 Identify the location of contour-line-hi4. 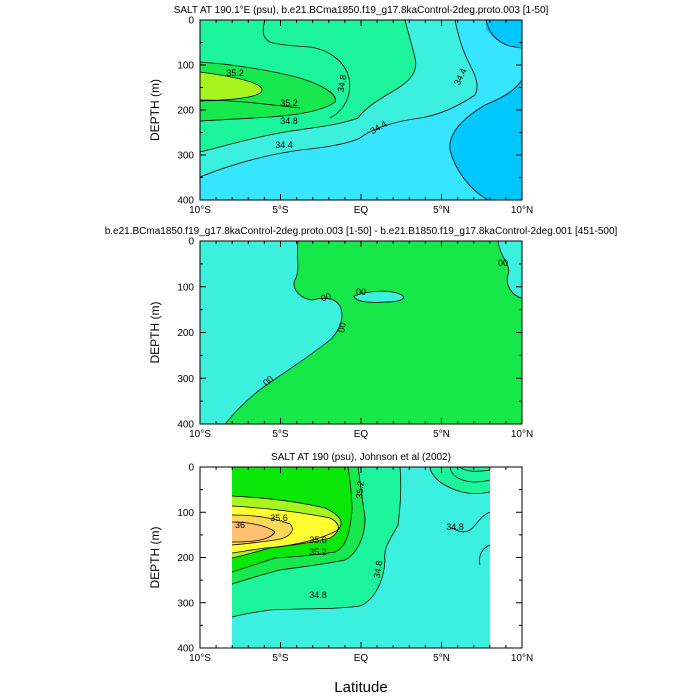
(253, 532).